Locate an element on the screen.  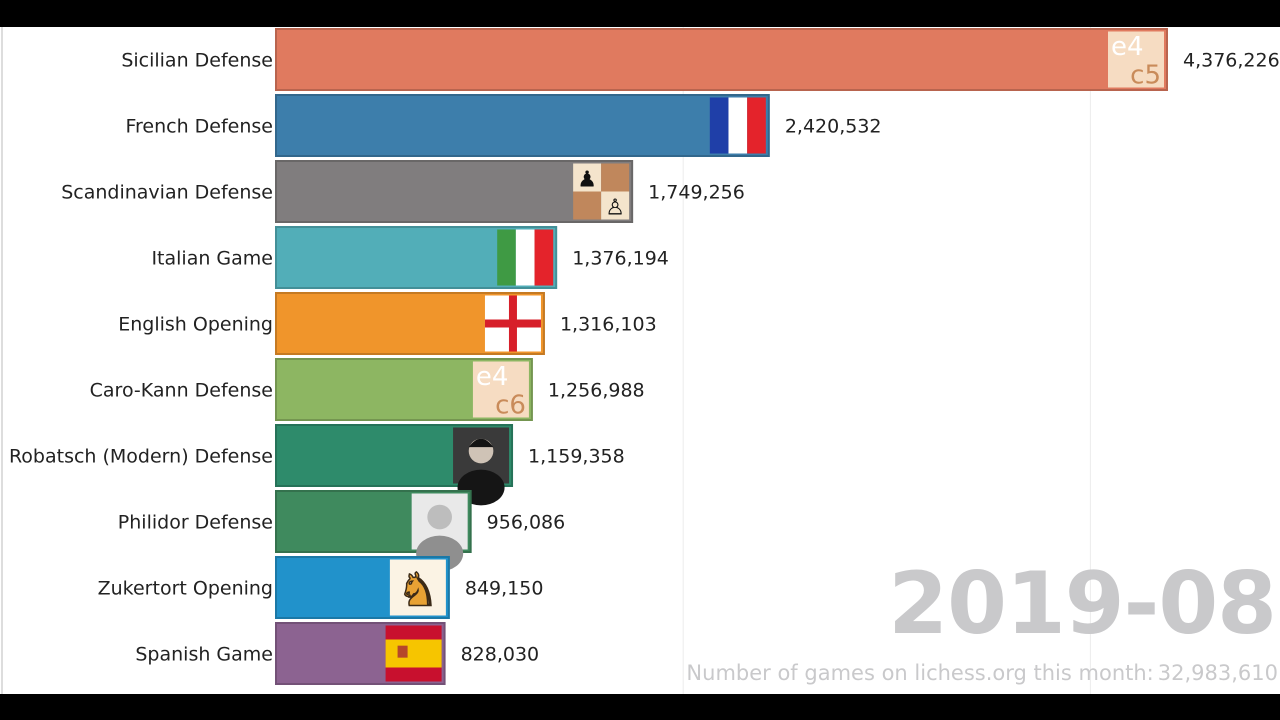
value-label-4: 1,316,103 is located at coordinates (608, 325).